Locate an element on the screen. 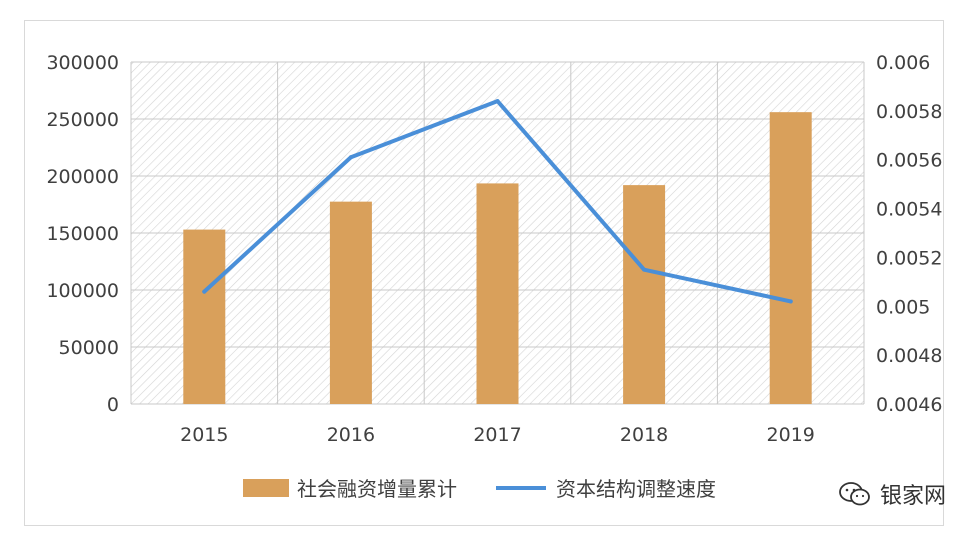  y-left-tick-label: 300000 is located at coordinates (82, 63).